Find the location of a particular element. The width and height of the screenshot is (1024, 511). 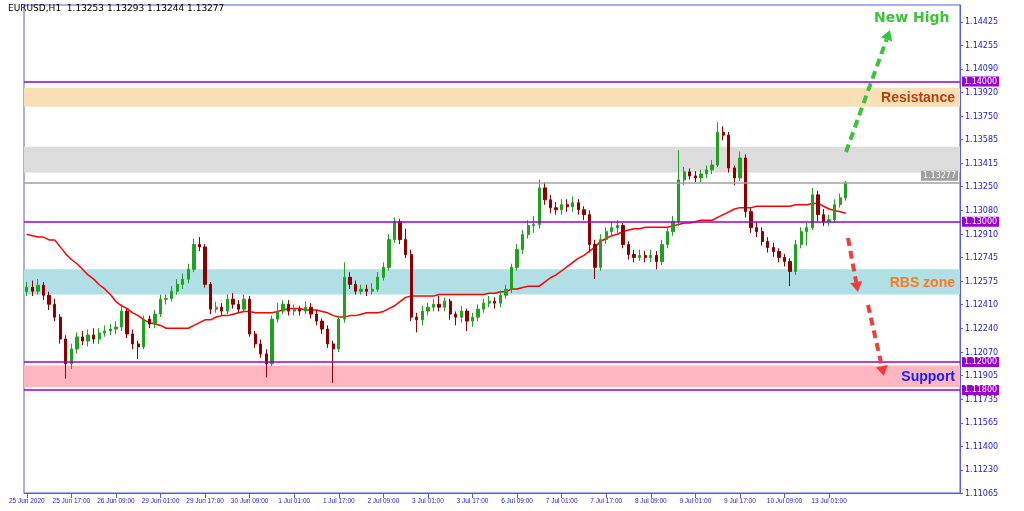

y-tick-label: 1.14425 is located at coordinates (982, 22).